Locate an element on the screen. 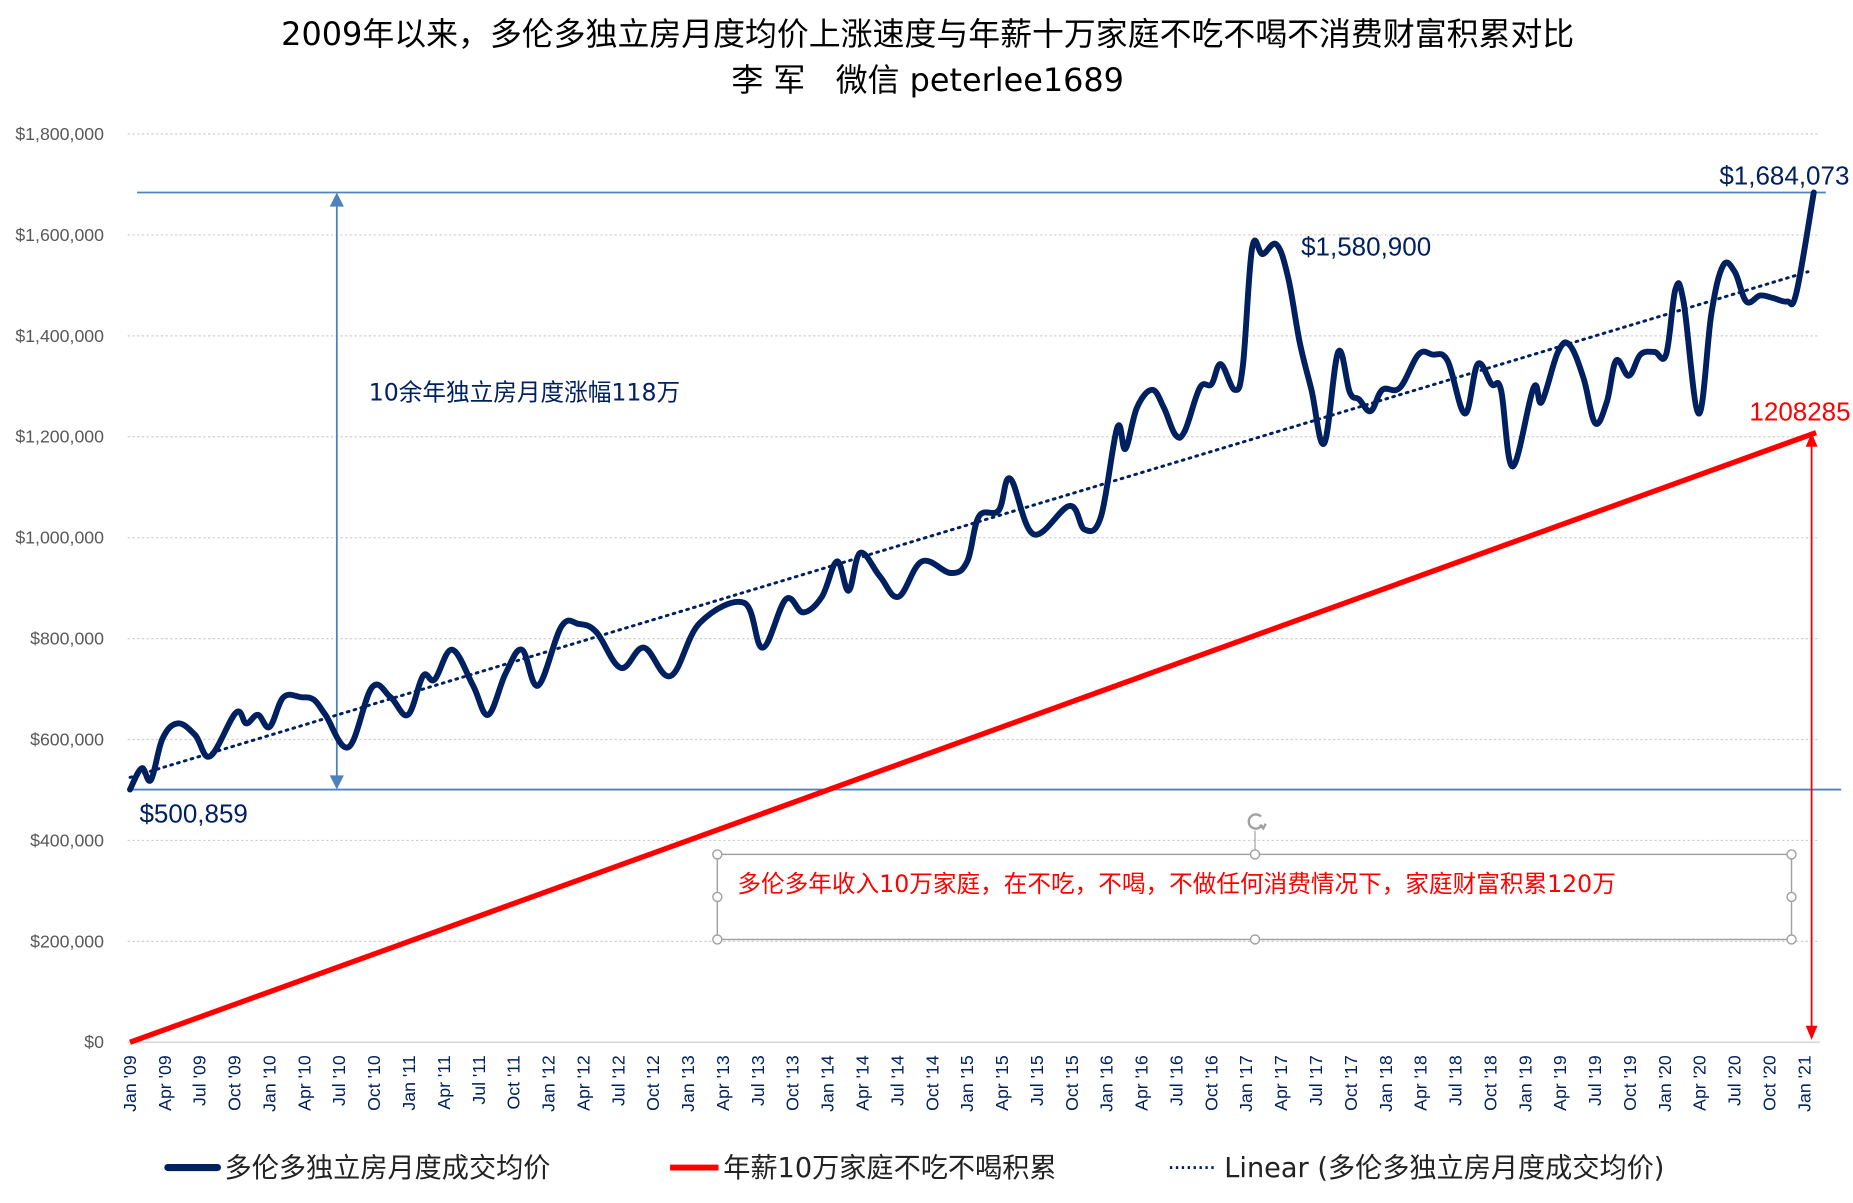 This screenshot has width=1853, height=1203. peak-value-label: $1,580,900 is located at coordinates (1366, 246).